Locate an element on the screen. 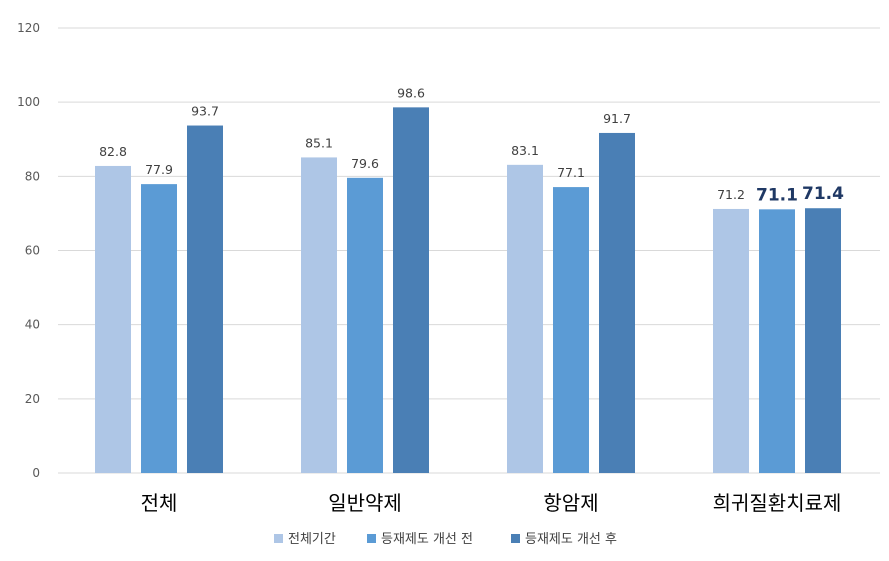  y-tick-label: 100 is located at coordinates (28, 102).